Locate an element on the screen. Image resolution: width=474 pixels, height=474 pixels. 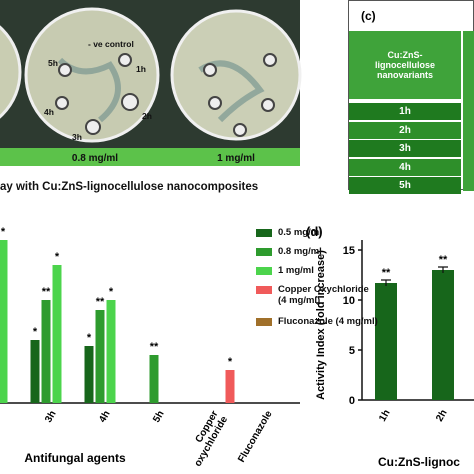
y-tick-label: 15 is located at coordinates (349, 251).